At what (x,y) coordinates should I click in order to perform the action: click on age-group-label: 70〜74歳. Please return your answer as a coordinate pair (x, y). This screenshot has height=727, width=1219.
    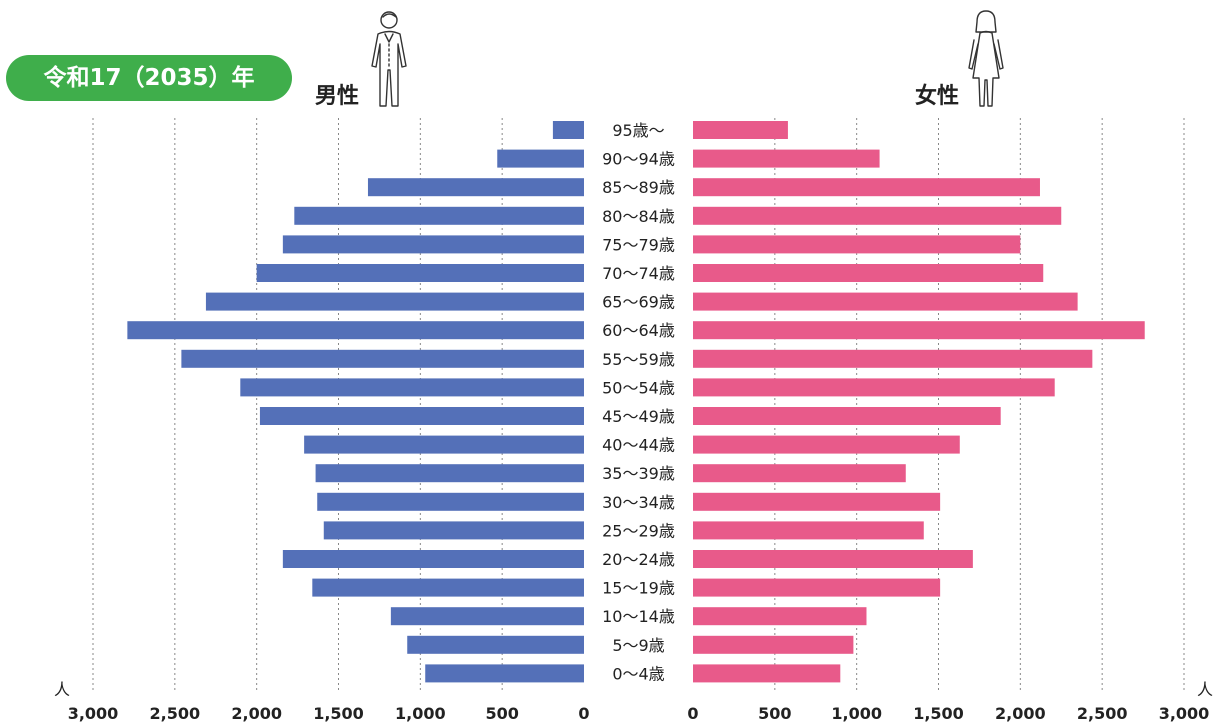
    Looking at the image, I should click on (638, 273).